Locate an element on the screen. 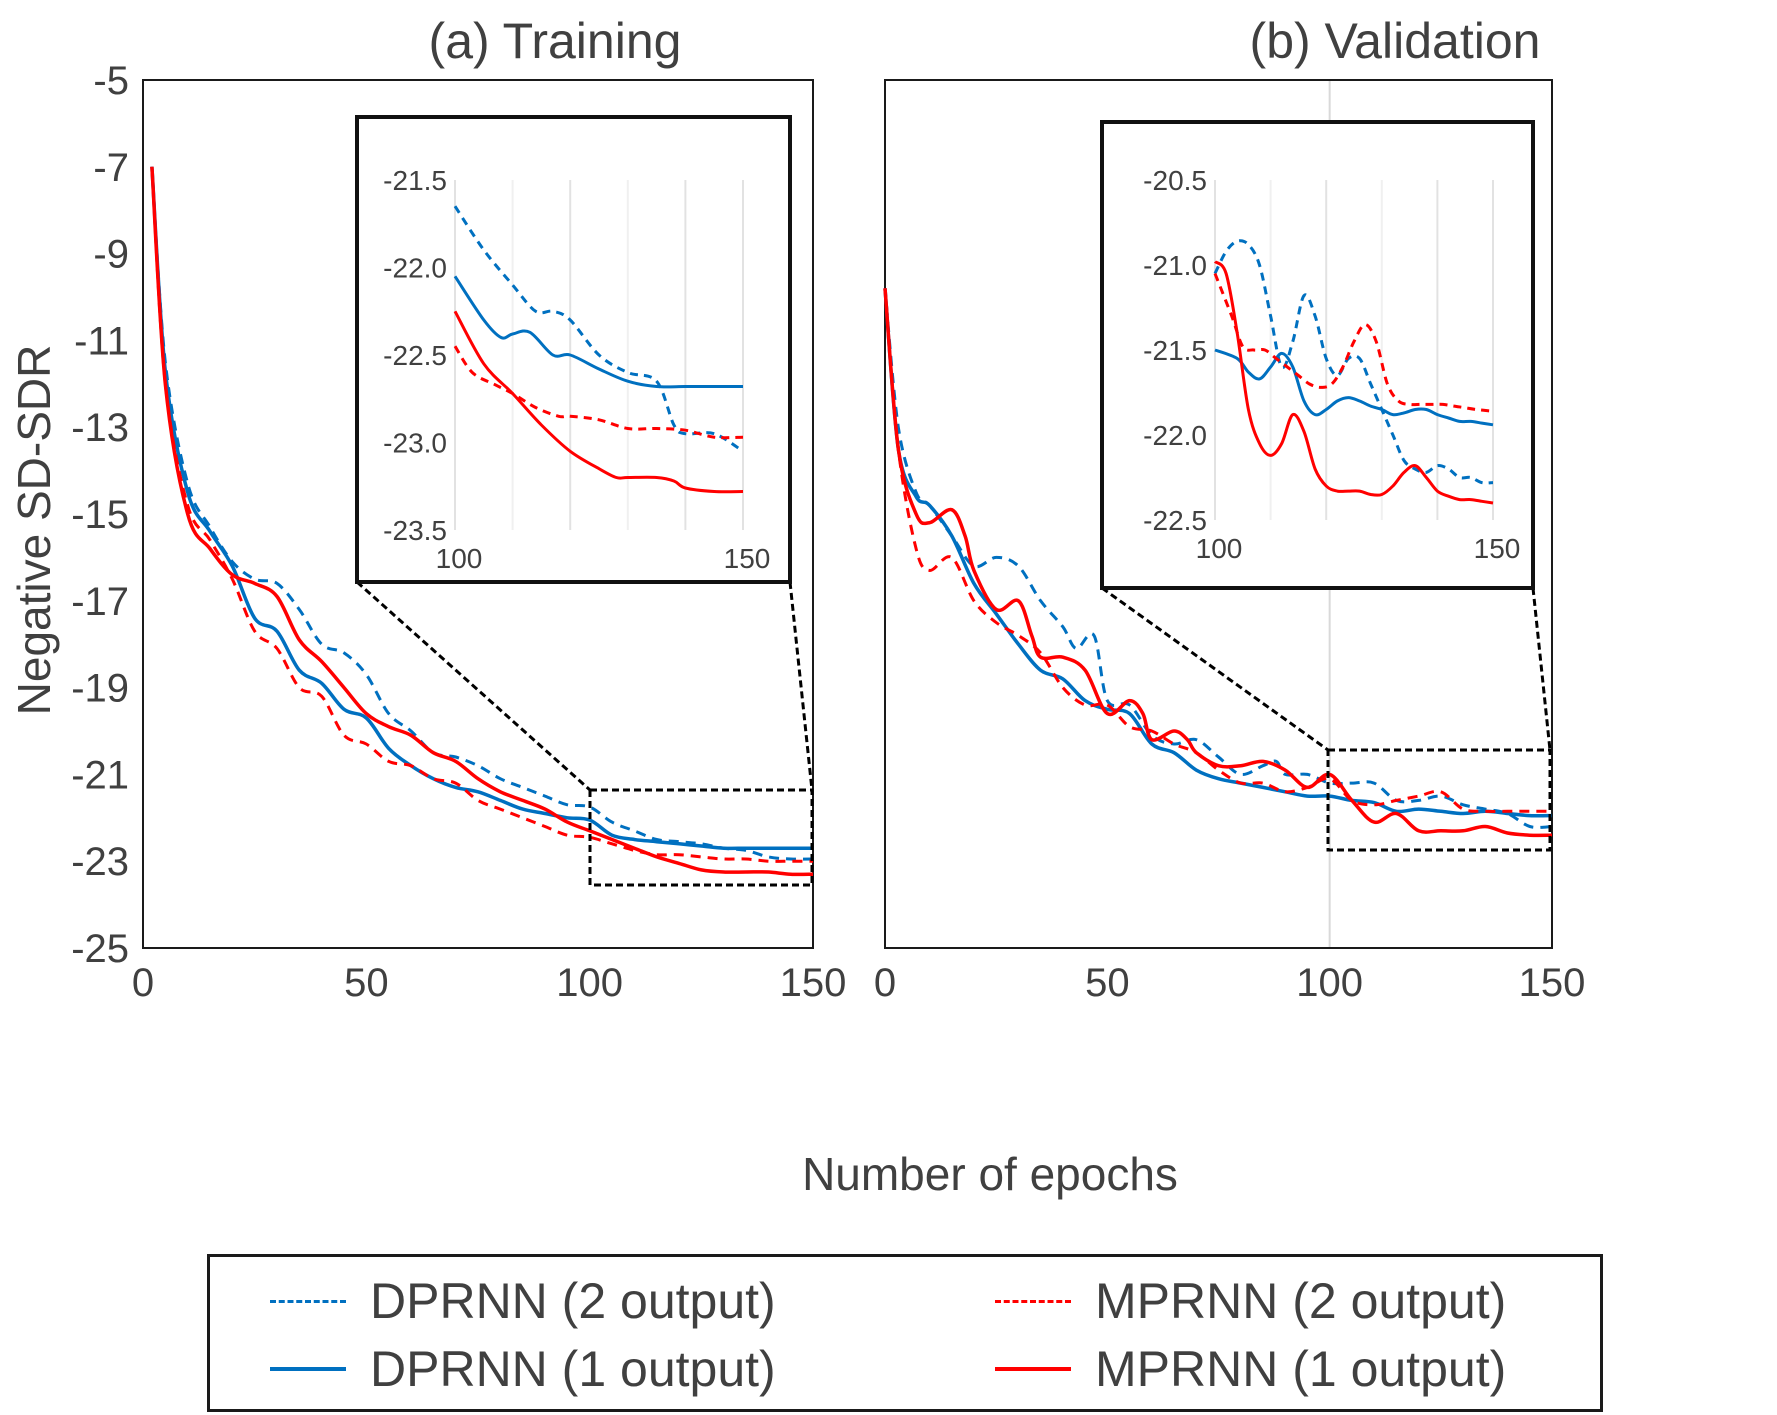  y-tick-label: -25 is located at coordinates (100, 949).